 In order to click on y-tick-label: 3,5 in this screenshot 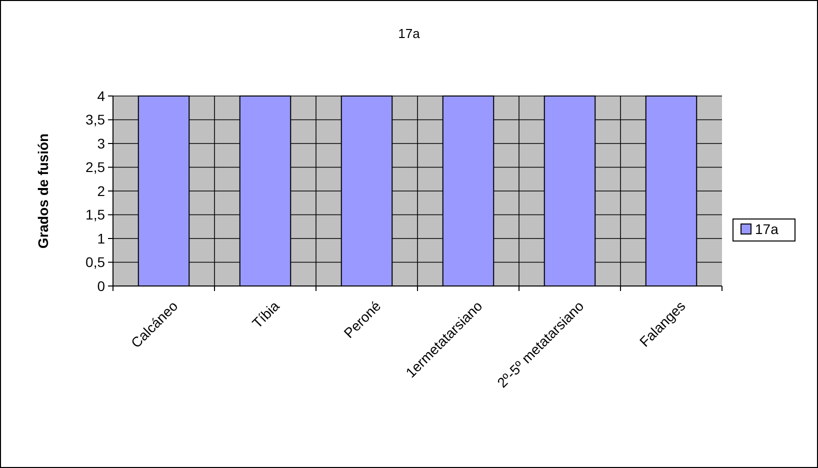, I will do `click(96, 120)`.